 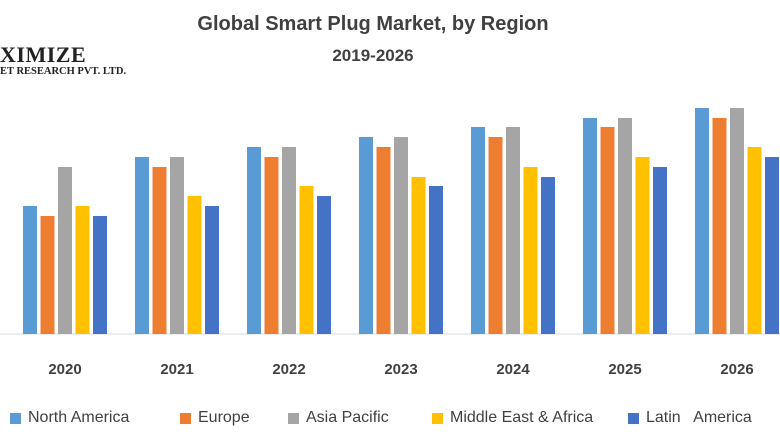 I want to click on bar-2024-asia-pacific, so click(x=513, y=230).